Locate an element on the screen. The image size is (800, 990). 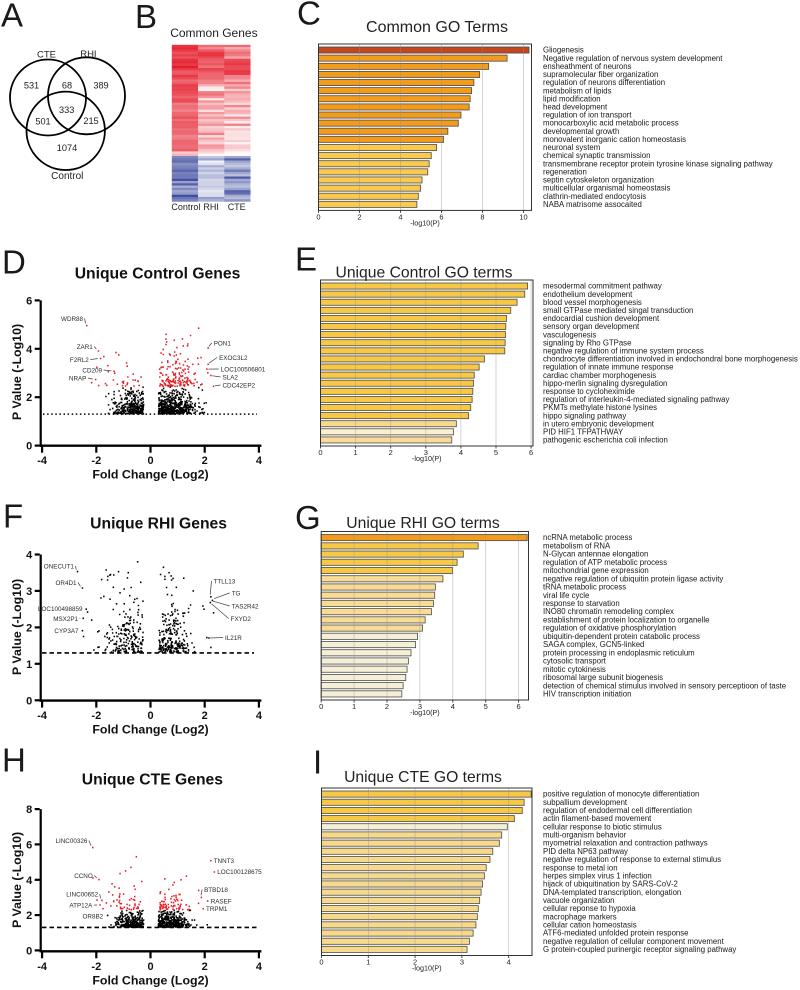
svg-text: PID HIF1 TFPATHWAY is located at coordinates (583, 431).